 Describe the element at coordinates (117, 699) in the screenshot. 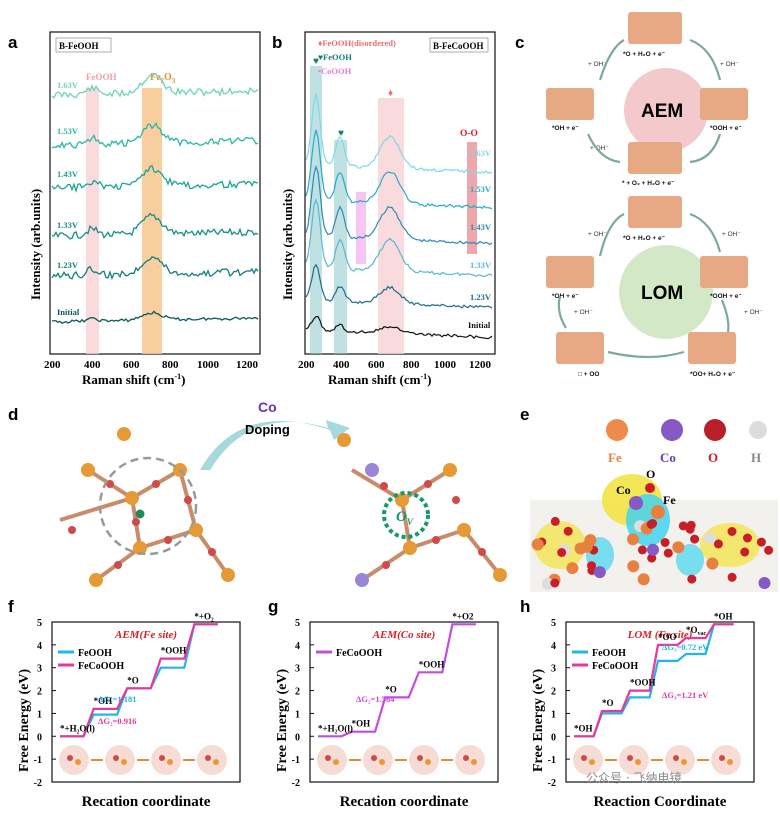

I see `dg-label-f-0: ΔG₂=1.181` at that location.